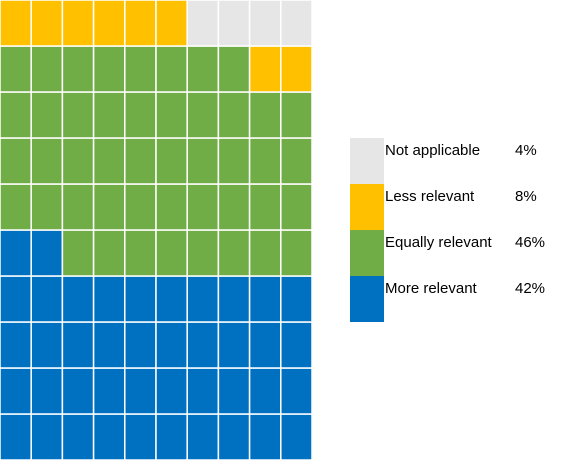 This screenshot has width=562, height=474. I want to click on legend-label-less-relevant: Less relevant, so click(430, 196).